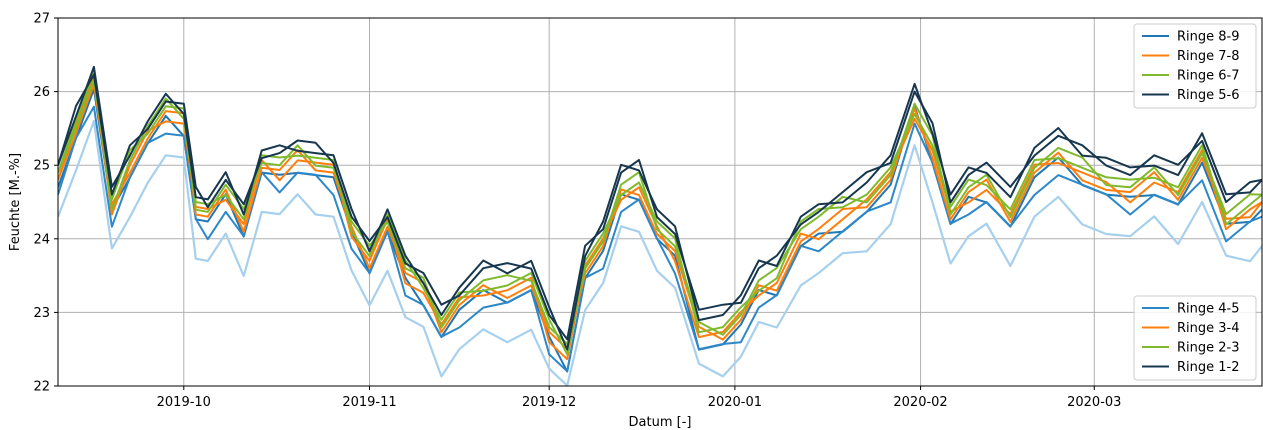  Describe the element at coordinates (15, 202) in the screenshot. I see `y-axis-title: Feuchte [M.-%]` at that location.